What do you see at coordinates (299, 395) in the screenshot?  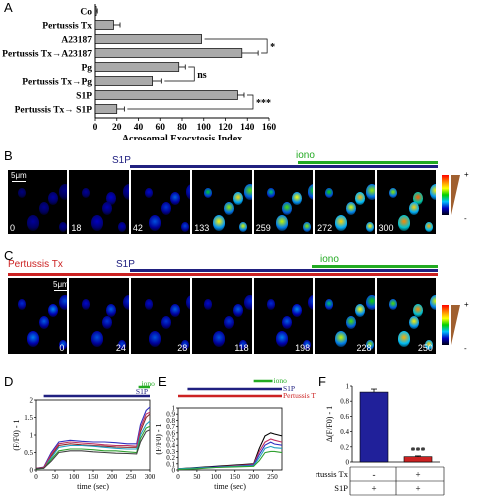 I see `ptx-label-e: Pertussis Tx` at bounding box center [299, 395].